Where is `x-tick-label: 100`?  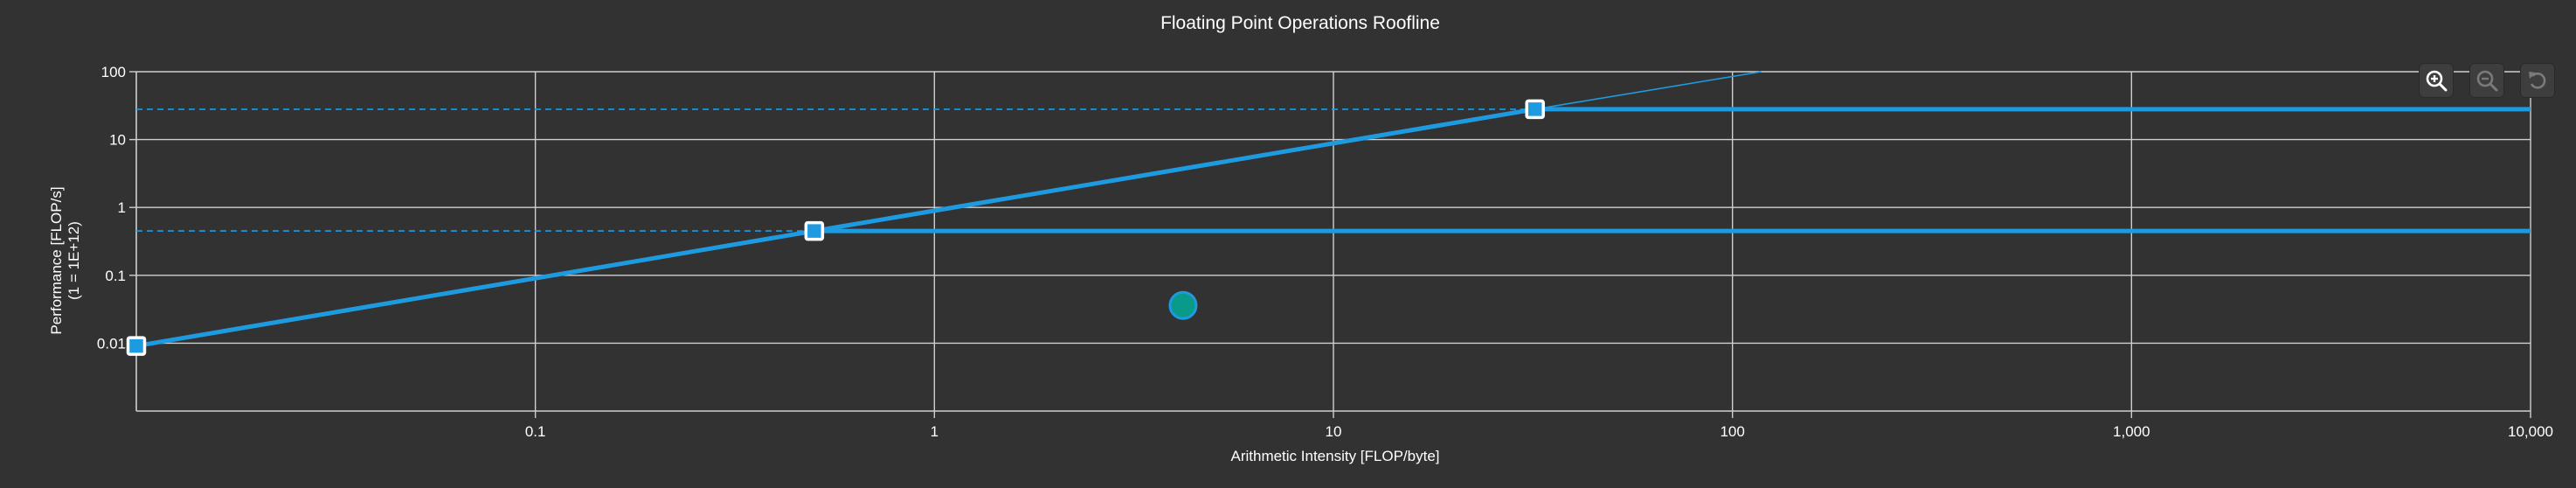 x-tick-label: 100 is located at coordinates (1732, 431).